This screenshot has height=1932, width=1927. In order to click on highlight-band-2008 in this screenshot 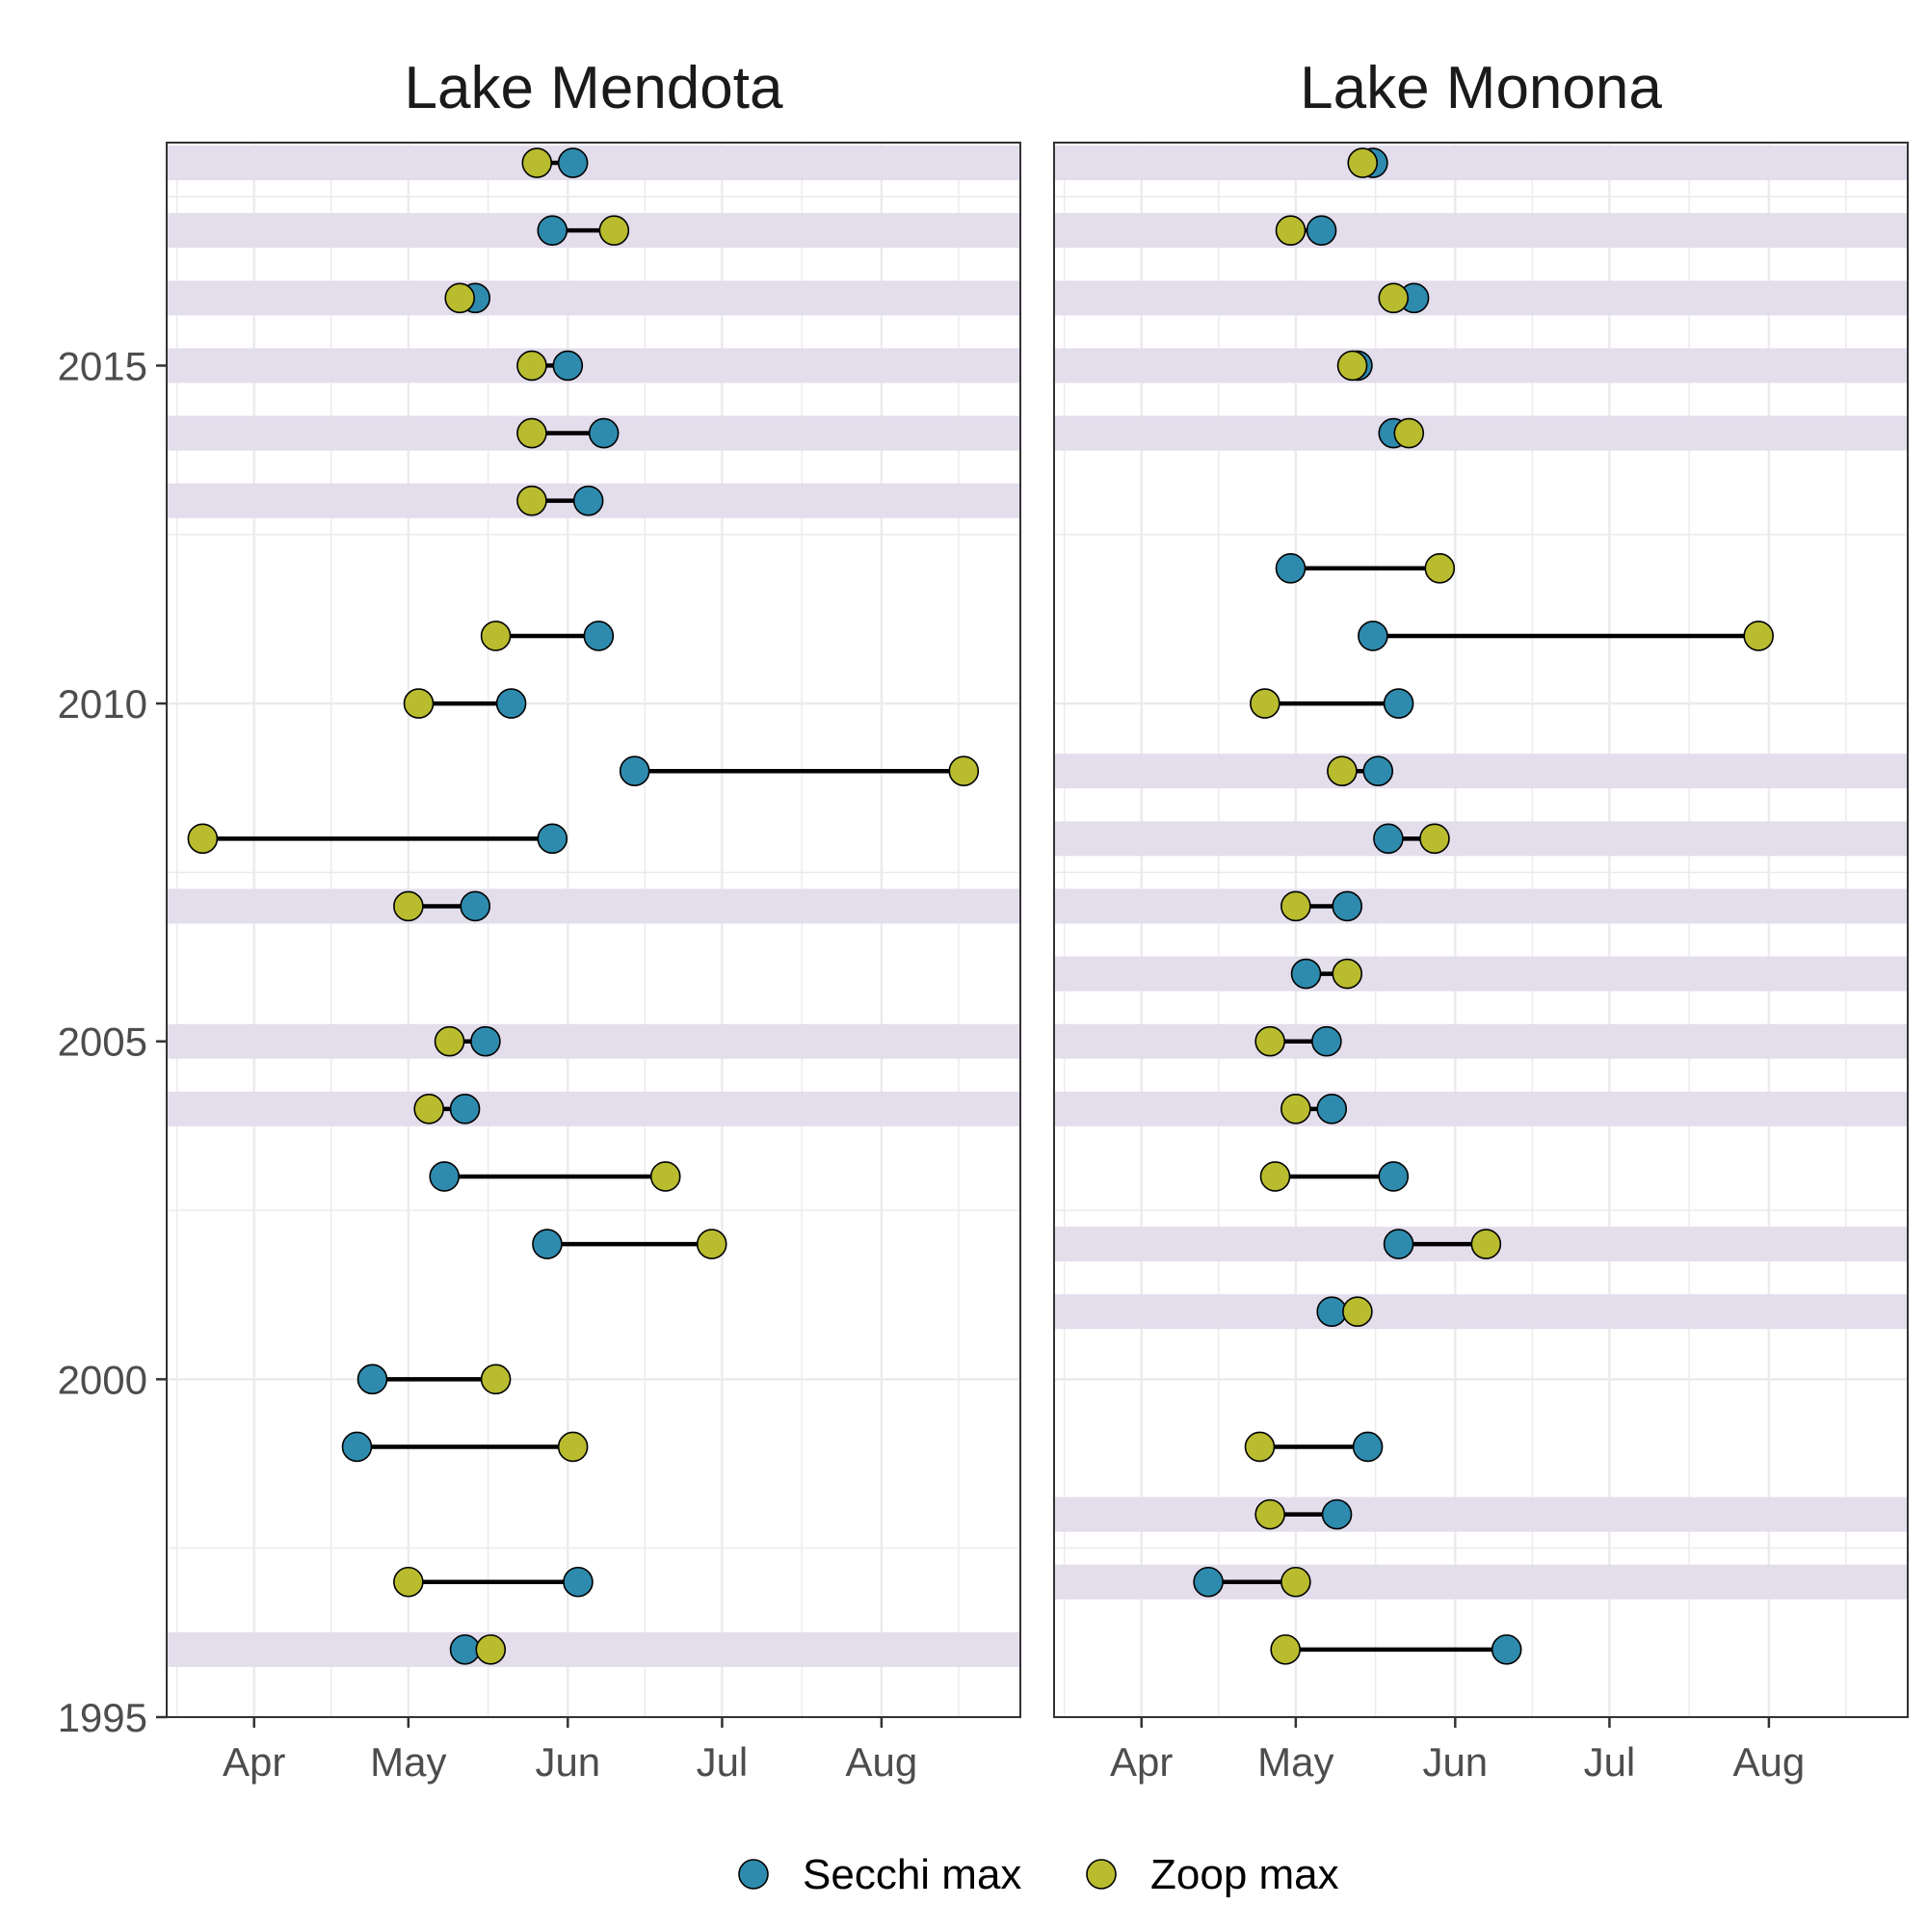, I will do `click(1481, 839)`.